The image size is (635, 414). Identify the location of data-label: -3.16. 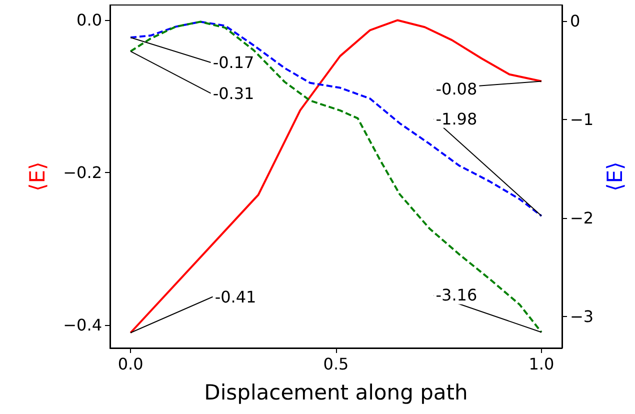
(457, 295).